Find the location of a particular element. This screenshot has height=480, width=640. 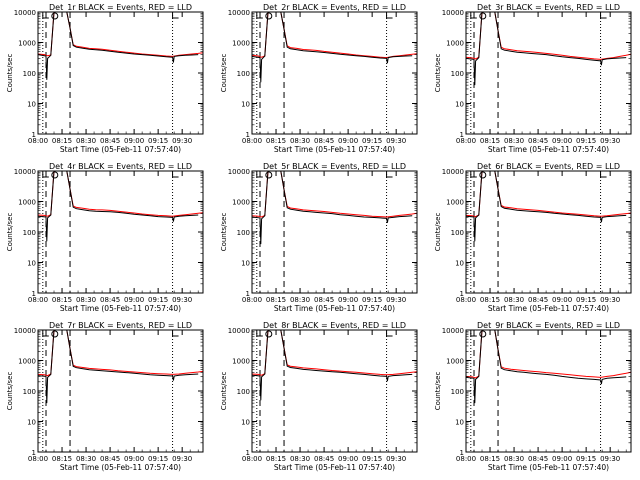

chart-title: Det_2r BLACK = Events, RED = LLD is located at coordinates (334, 7).